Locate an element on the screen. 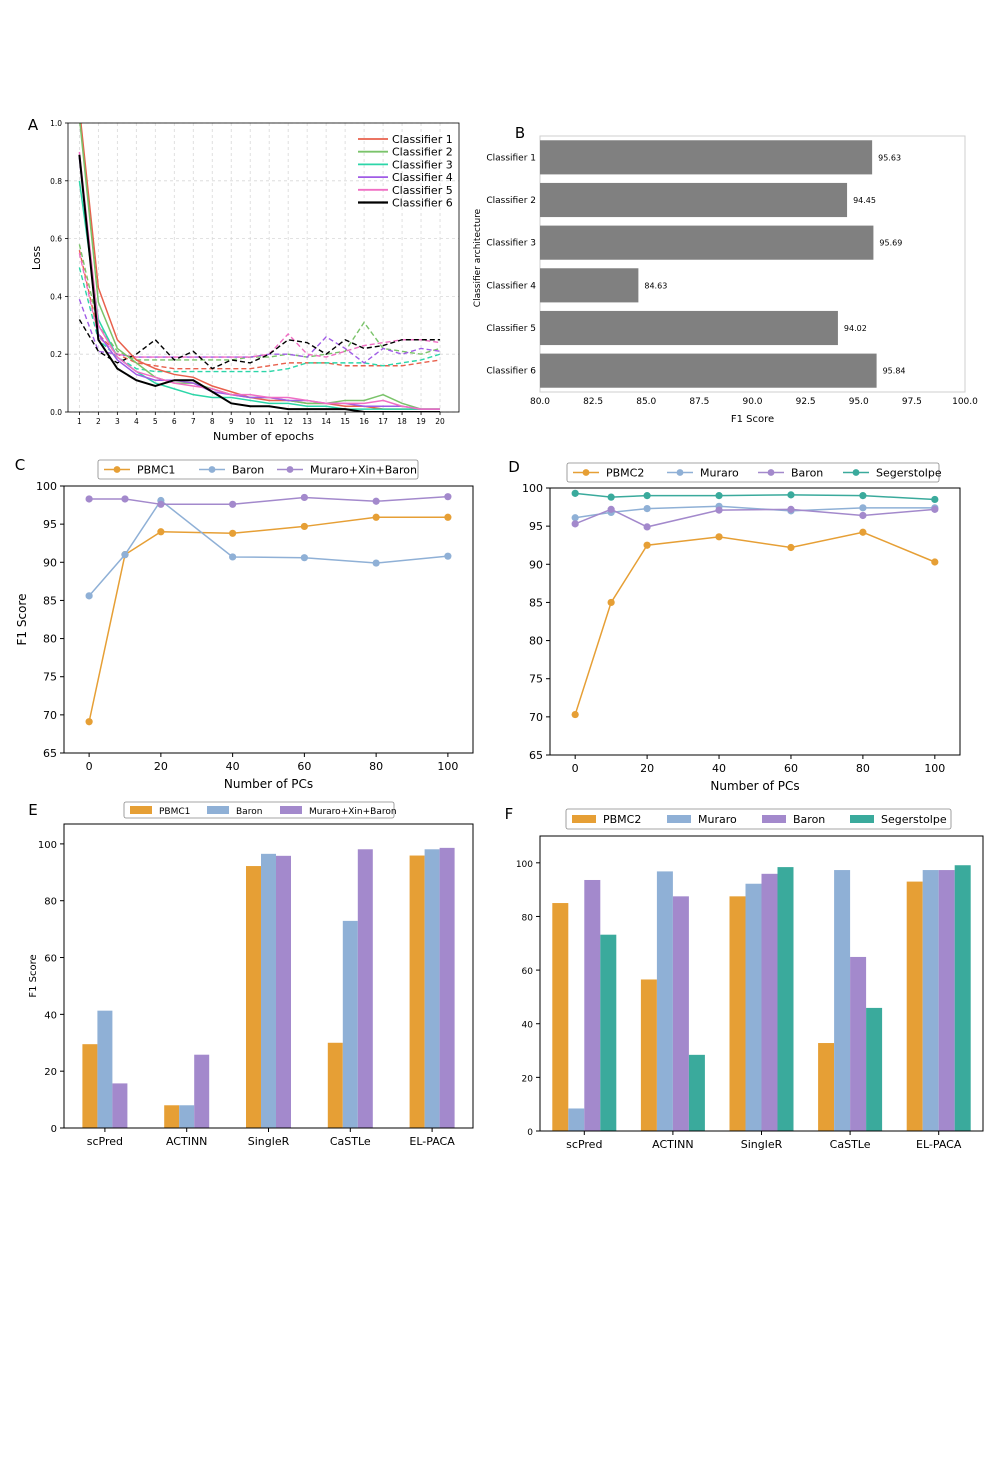  x-tick-label: 3 is located at coordinates (117, 421).